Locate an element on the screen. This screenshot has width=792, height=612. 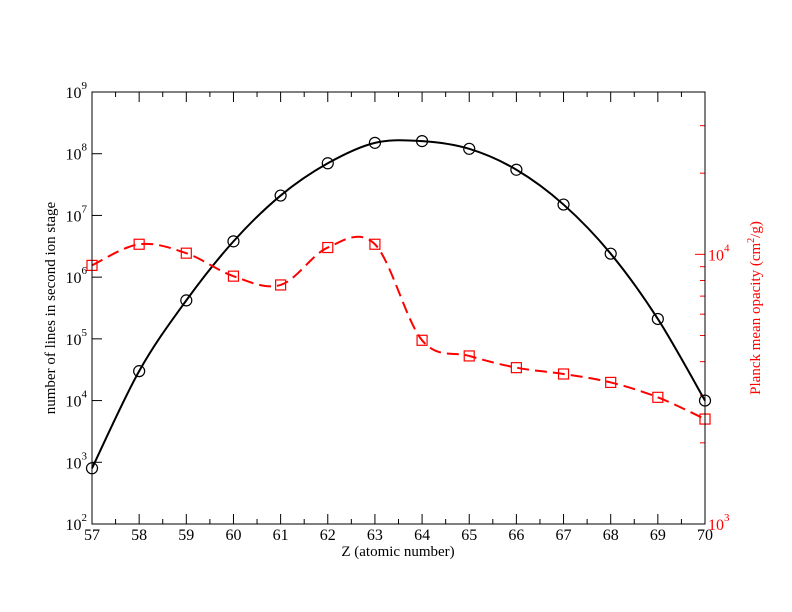
y2-tick-exp: 4 is located at coordinates (727, 248).